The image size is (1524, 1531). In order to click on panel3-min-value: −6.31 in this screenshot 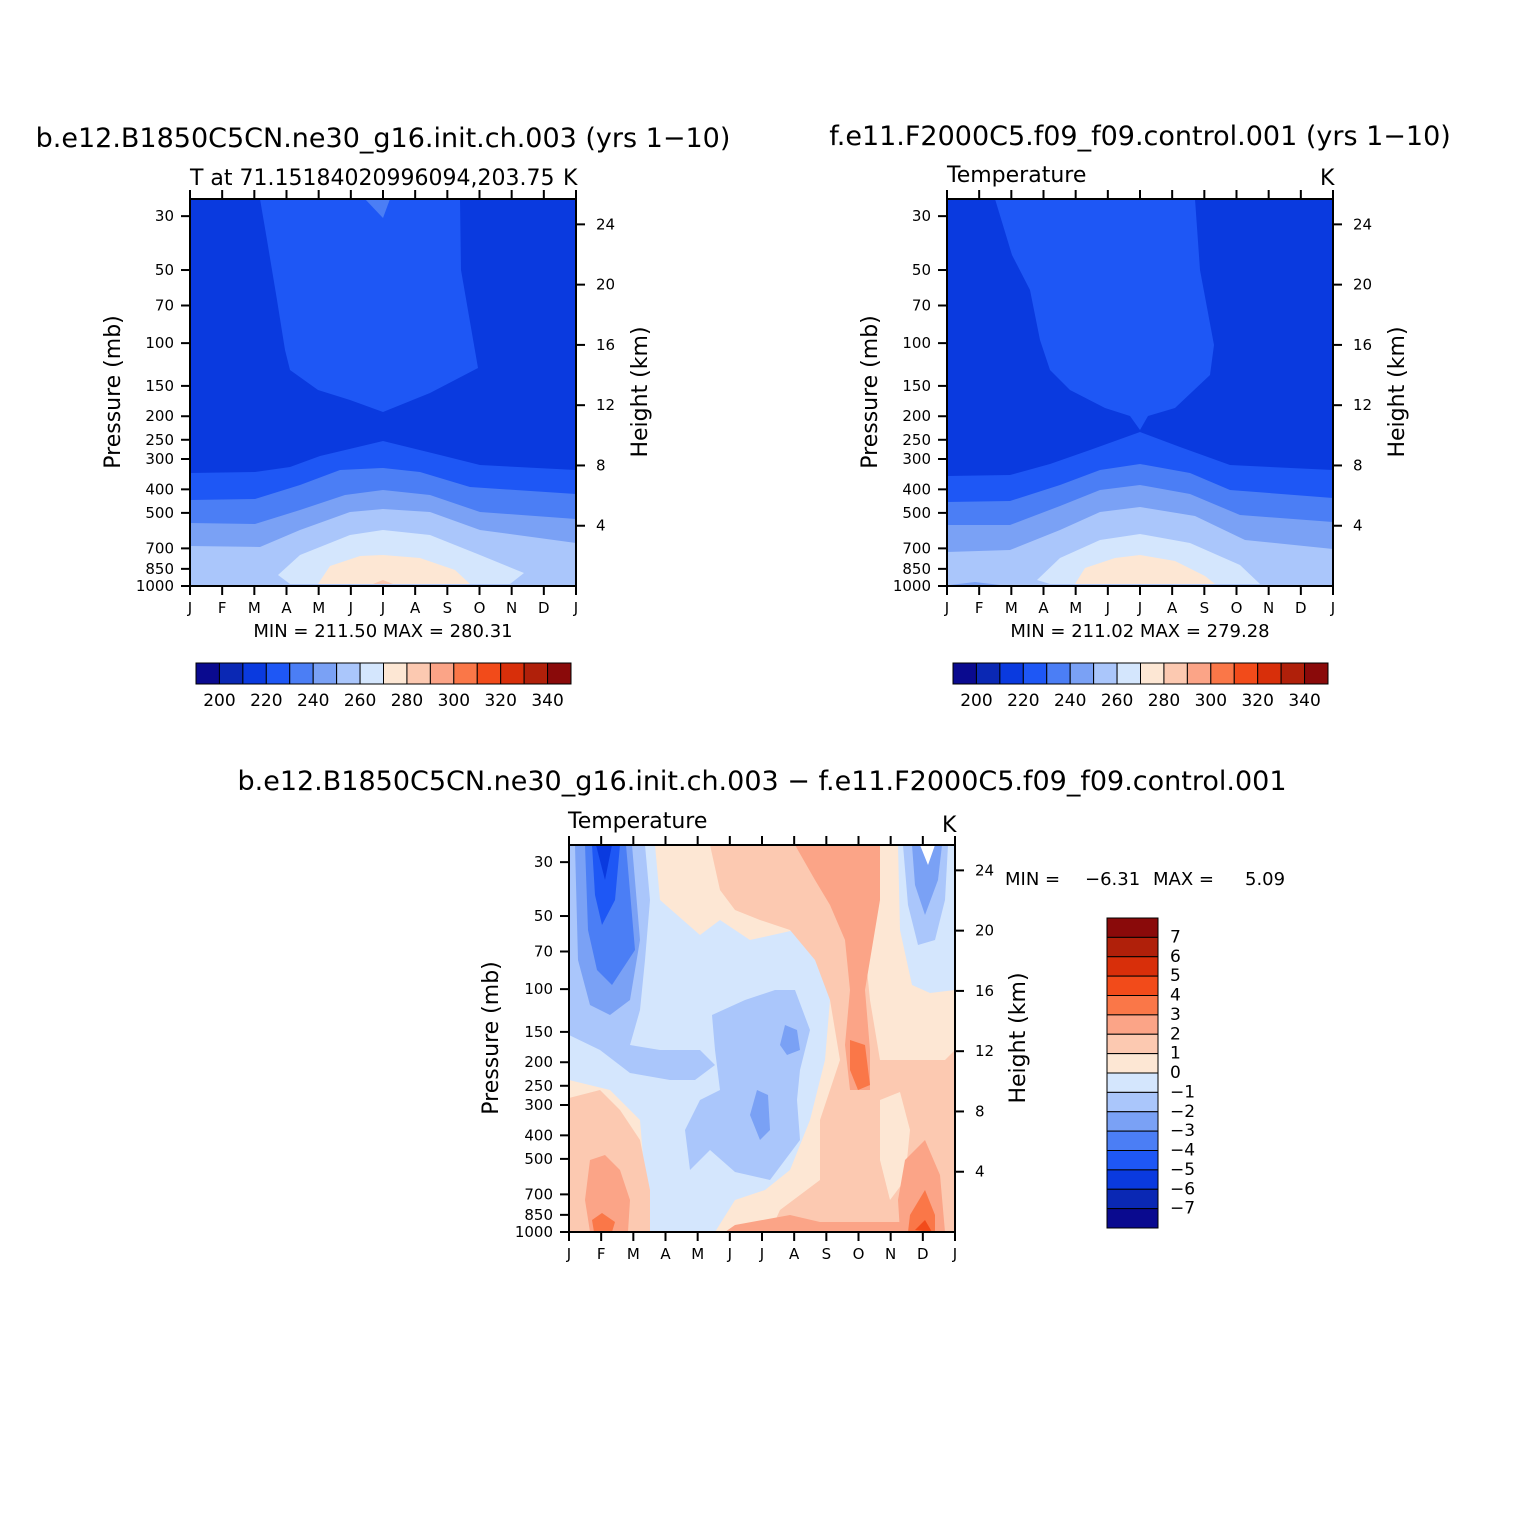, I will do `click(1112, 879)`.